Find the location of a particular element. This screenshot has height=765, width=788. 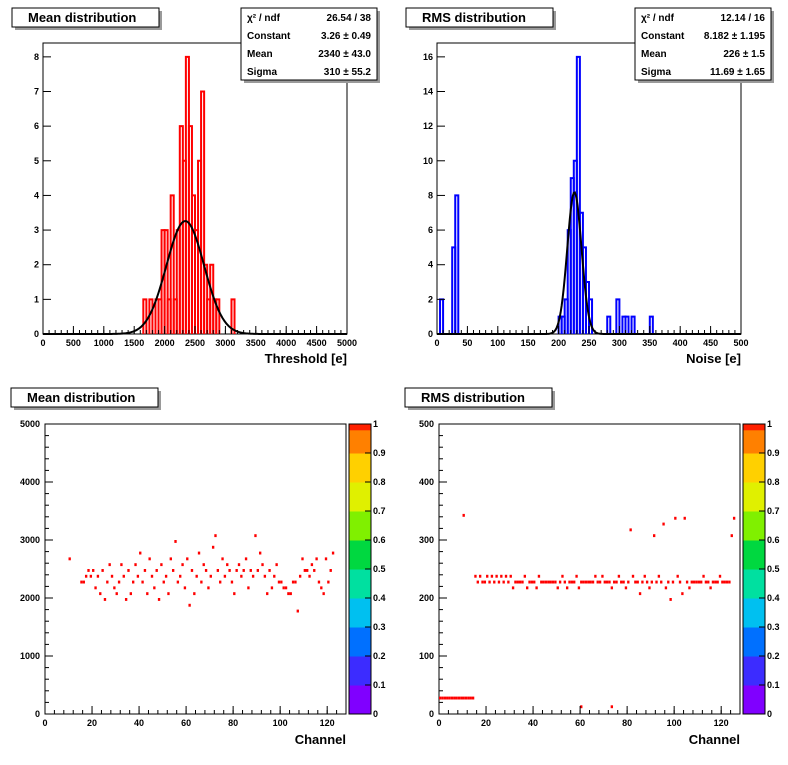

x-tick-label: 5000 is located at coordinates (347, 343).